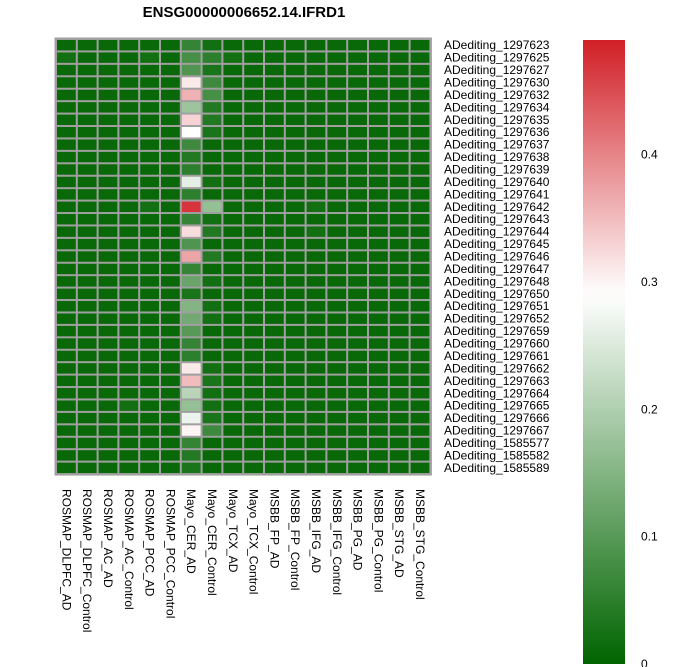 This screenshot has width=691, height=667. I want to click on row-label: ADediting_1297666, so click(497, 418).